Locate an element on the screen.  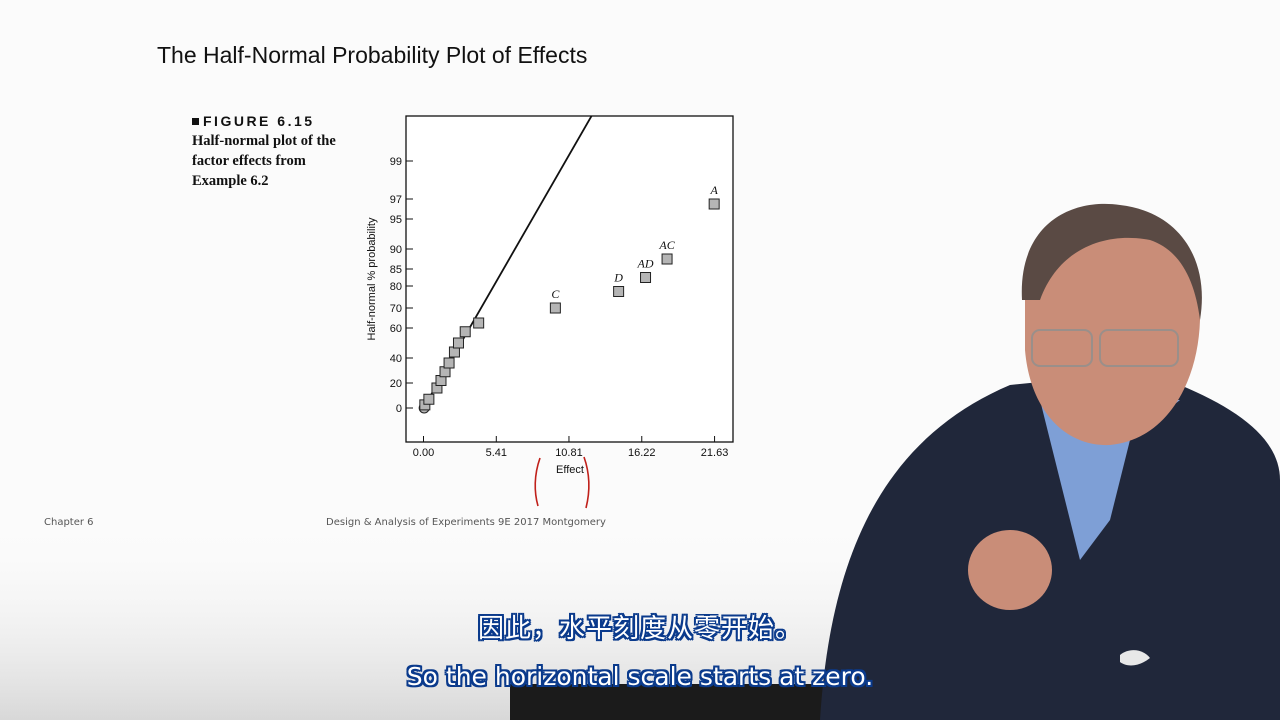
y-tick-label: 97 is located at coordinates (396, 200).